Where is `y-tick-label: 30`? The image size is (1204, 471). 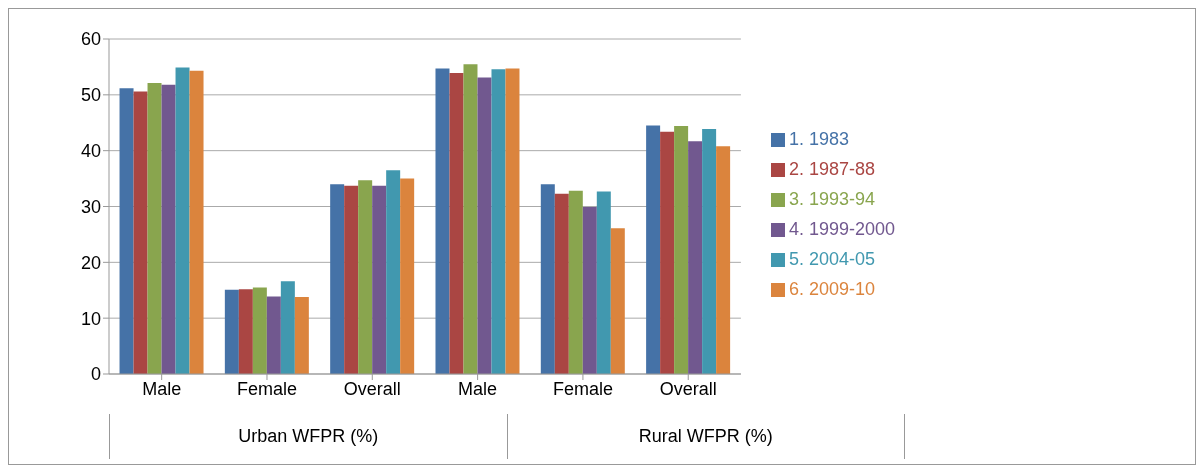 y-tick-label: 30 is located at coordinates (90, 206).